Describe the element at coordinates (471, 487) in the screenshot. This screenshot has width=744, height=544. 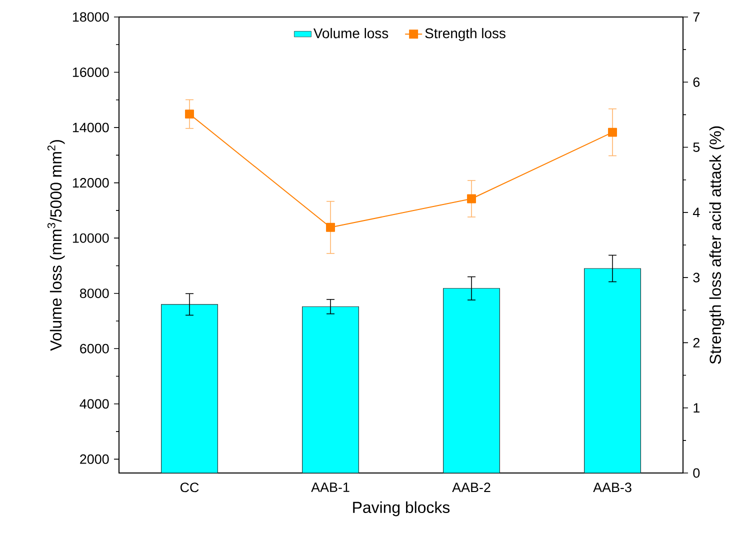
I see `x-tick-label: AAB-2` at that location.